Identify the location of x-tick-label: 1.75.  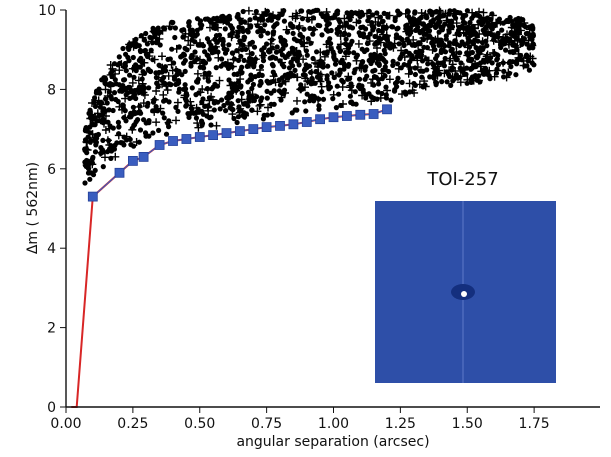
(534, 424).